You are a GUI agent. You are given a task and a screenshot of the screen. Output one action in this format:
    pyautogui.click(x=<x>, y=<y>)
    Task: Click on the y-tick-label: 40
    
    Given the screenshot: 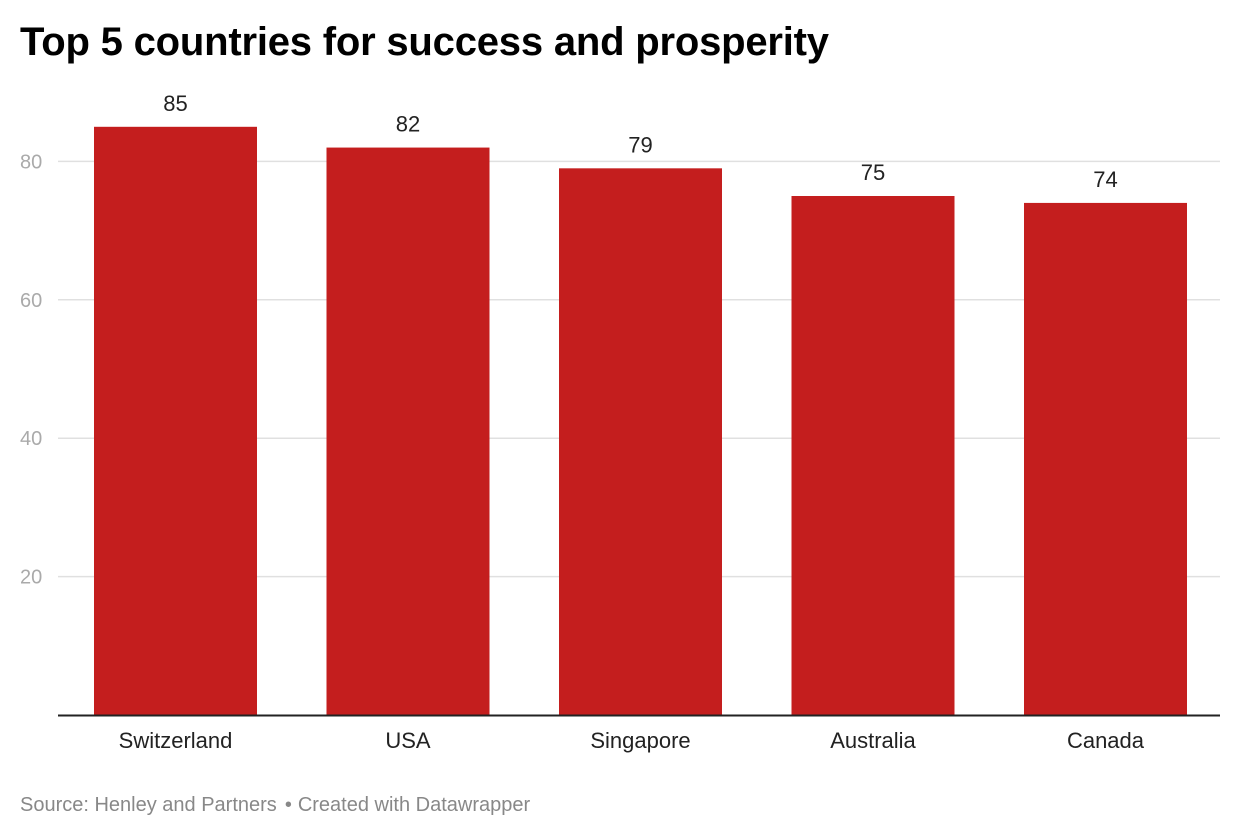 What is the action you would take?
    pyautogui.click(x=31, y=439)
    